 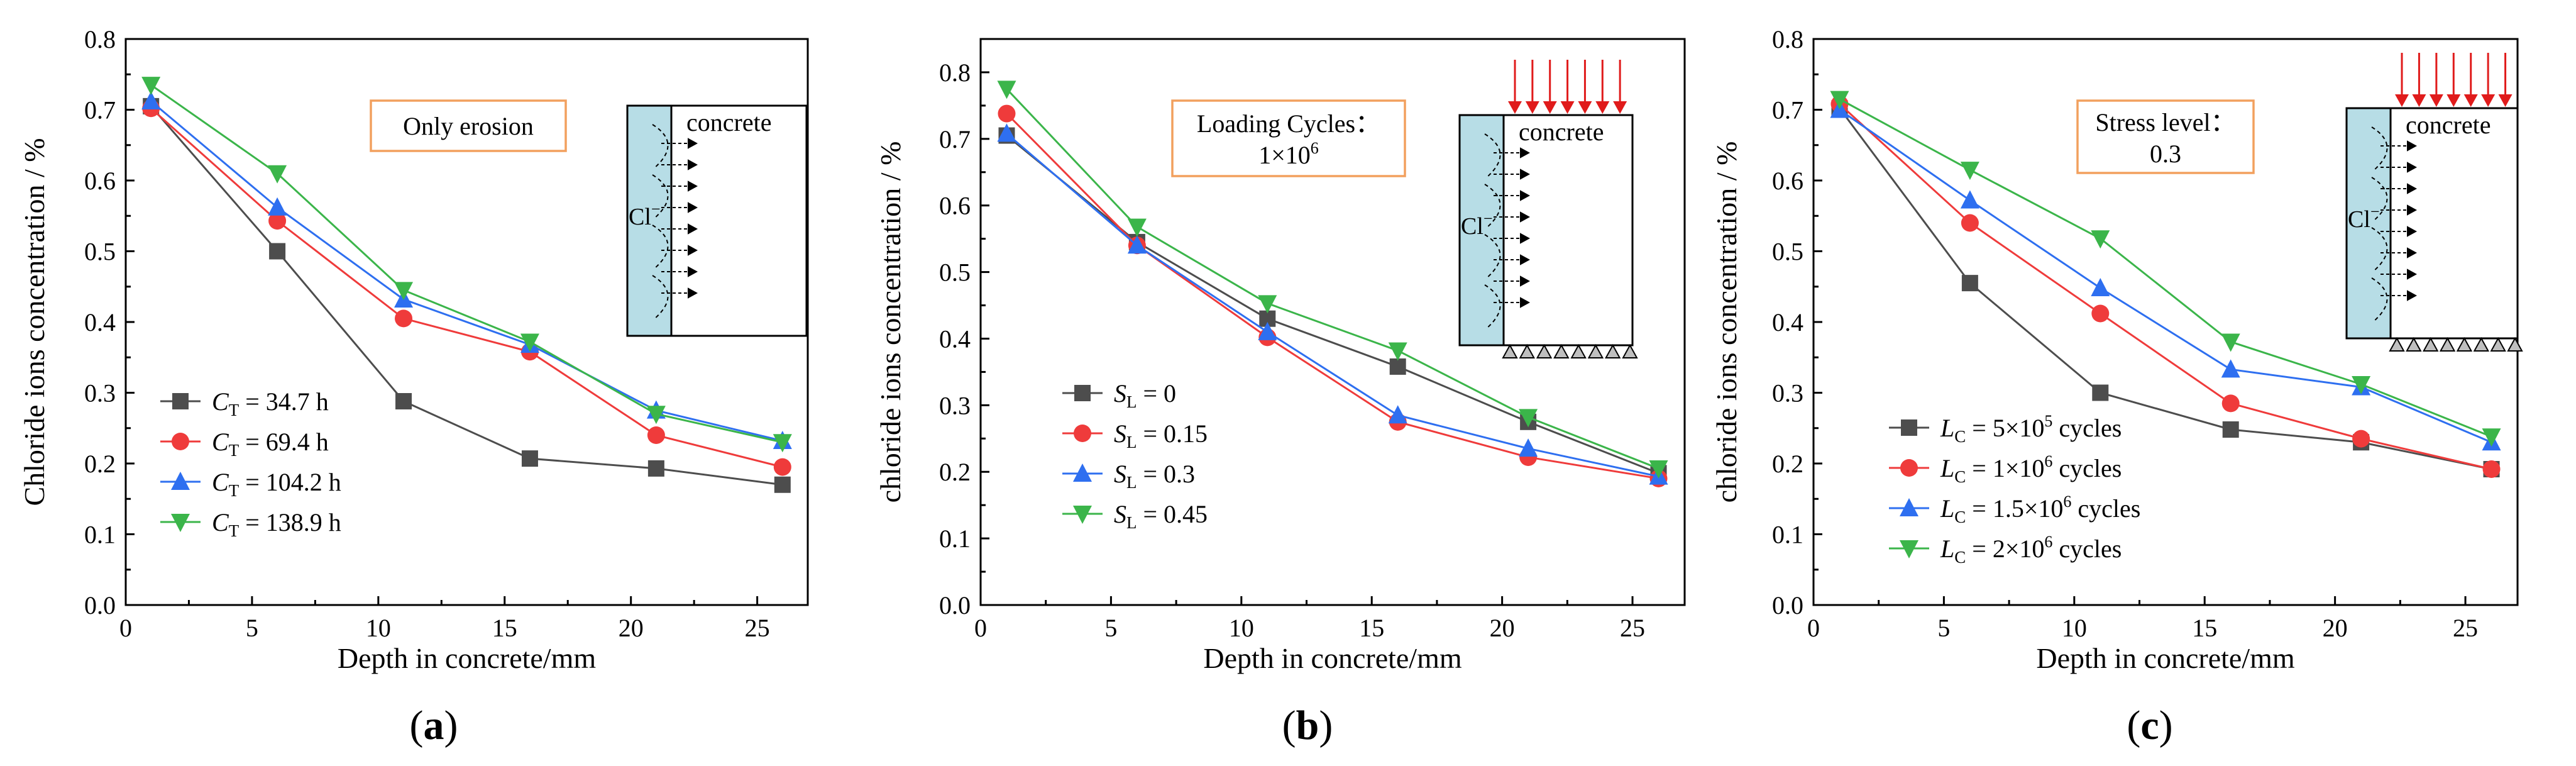 What do you see at coordinates (955, 272) in the screenshot?
I see `y-tick-label: 0.5` at bounding box center [955, 272].